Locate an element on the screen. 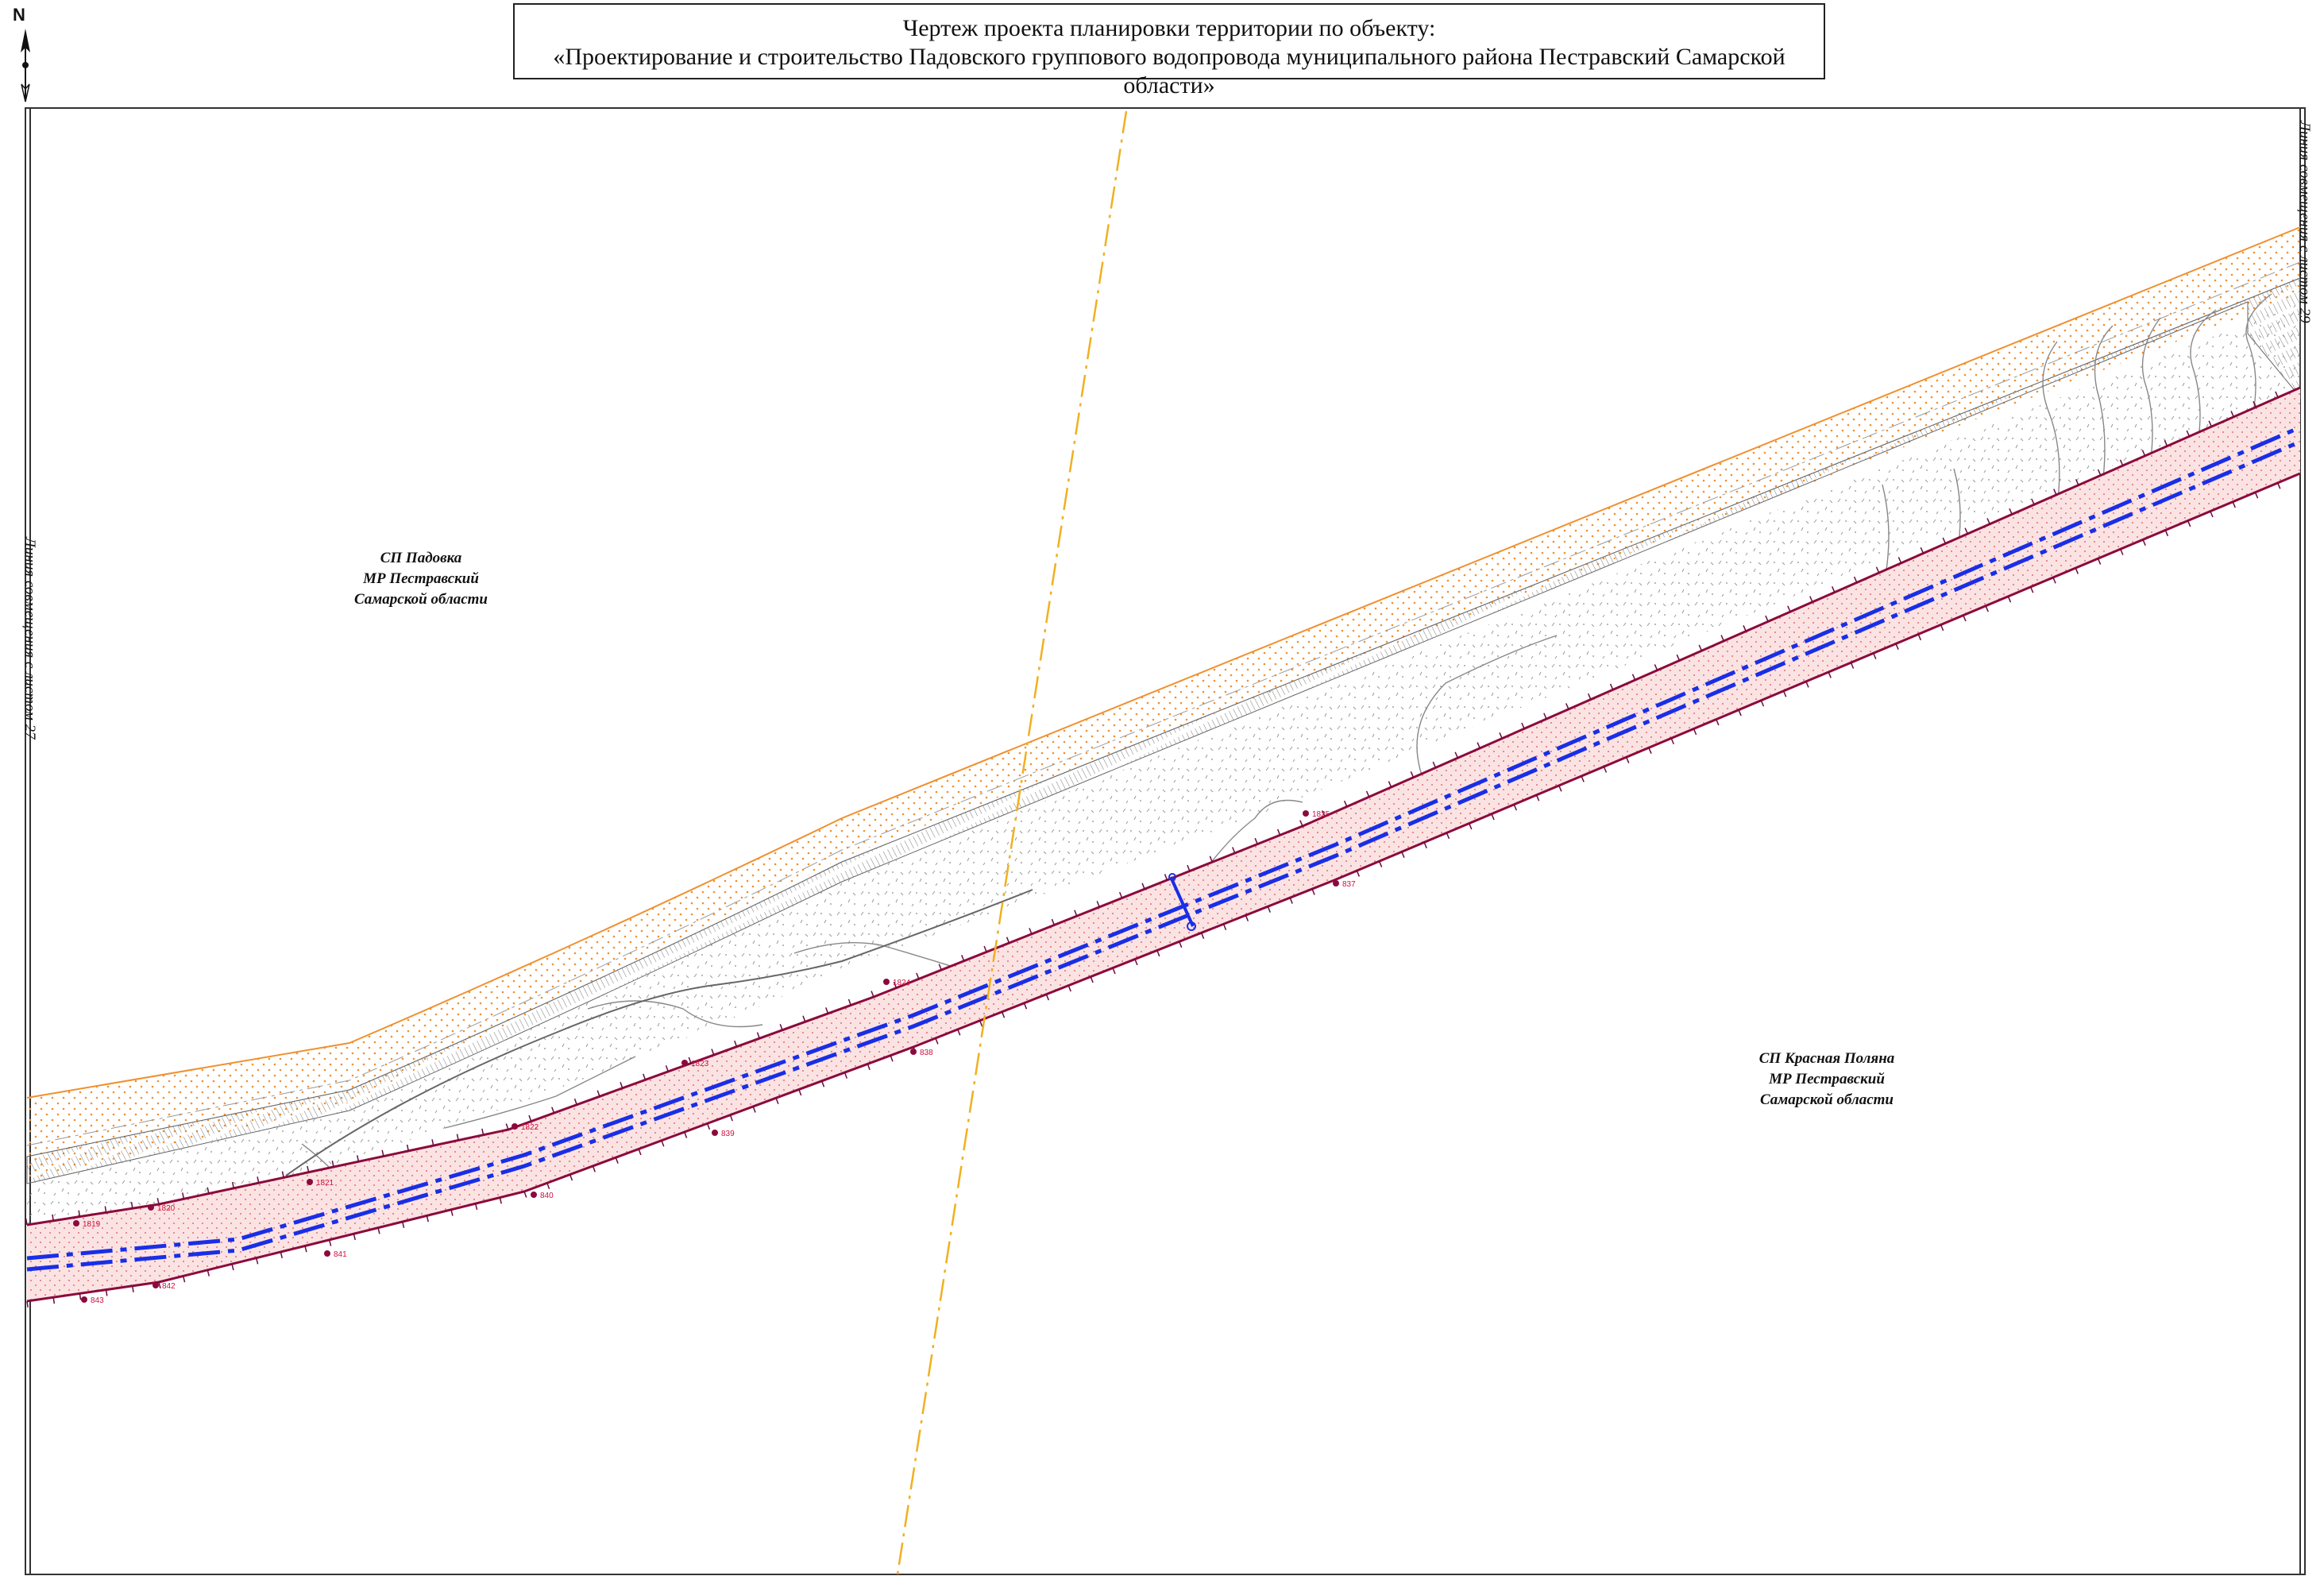 Image resolution: width=2324 pixels, height=1576 pixels. north-point-label: 1819 is located at coordinates (92, 1224).